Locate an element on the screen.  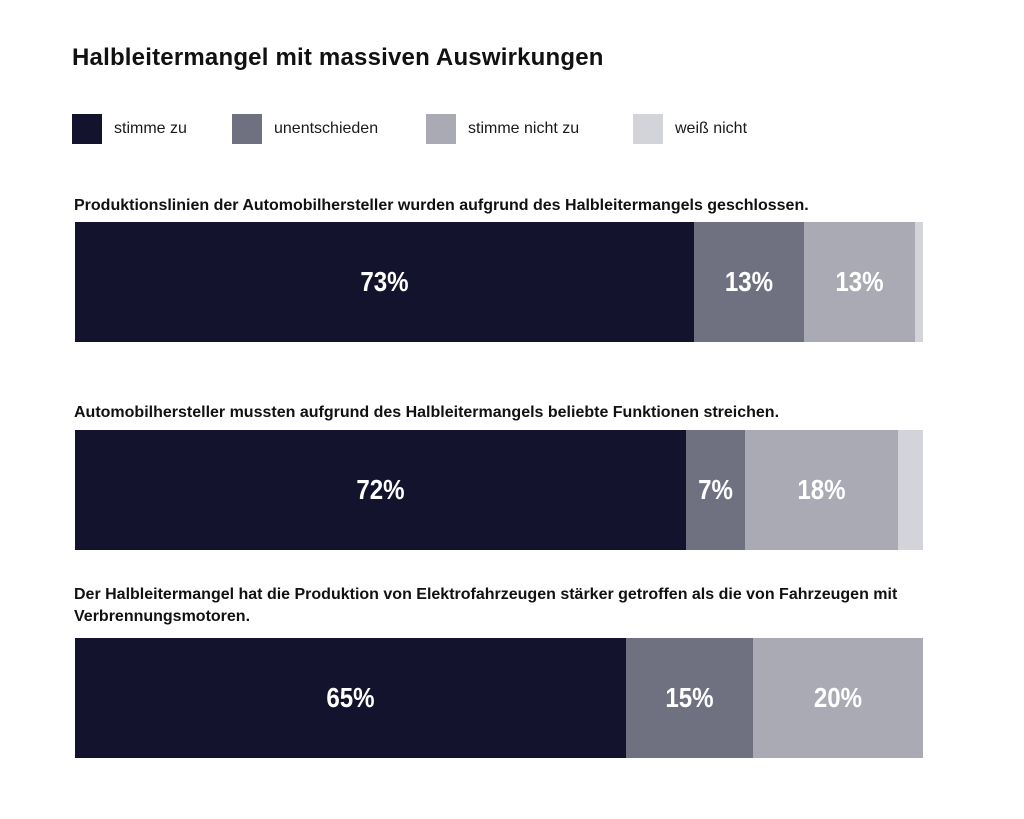
legend-label-stimme-nicht-zu: stimme nicht zu is located at coordinates (524, 128).